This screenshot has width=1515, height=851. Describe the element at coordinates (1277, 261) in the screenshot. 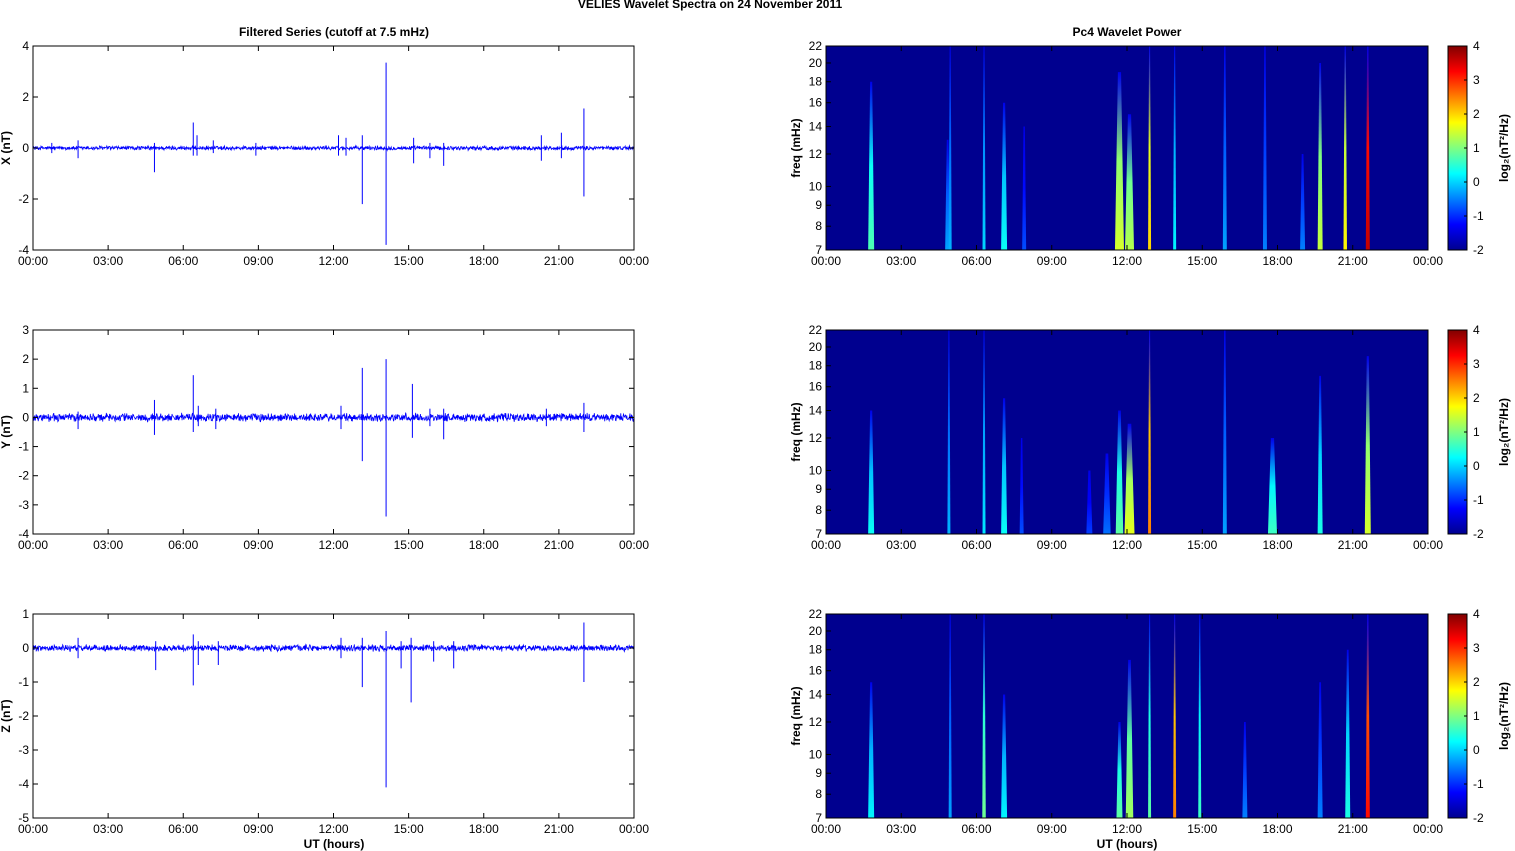

I see `x-wavelet-xtick-label: 18:00` at that location.